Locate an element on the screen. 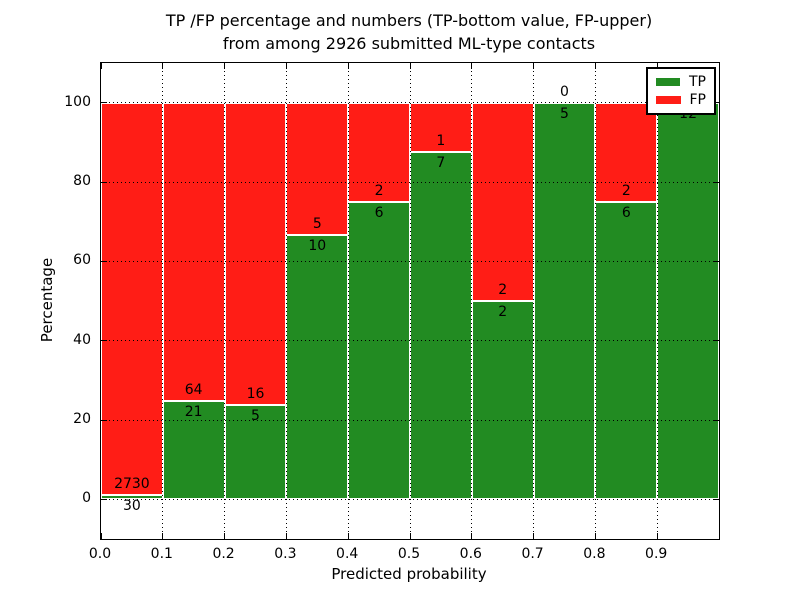 Image resolution: width=800 pixels, height=600 pixels. x-tick-label: 0.1 is located at coordinates (161, 554).